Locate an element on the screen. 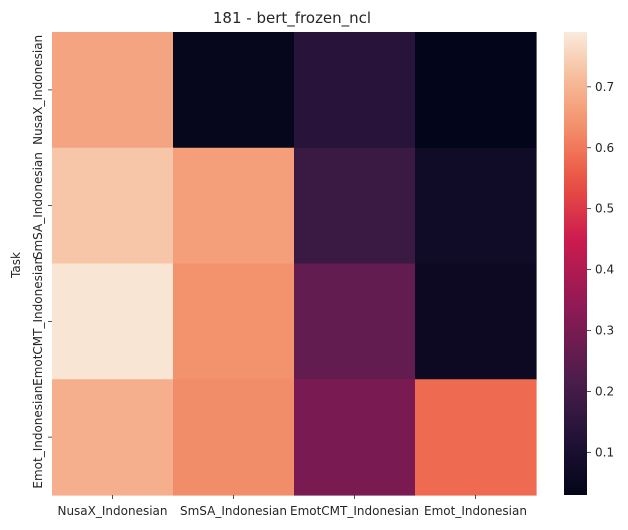  colorbar is located at coordinates (575, 263).